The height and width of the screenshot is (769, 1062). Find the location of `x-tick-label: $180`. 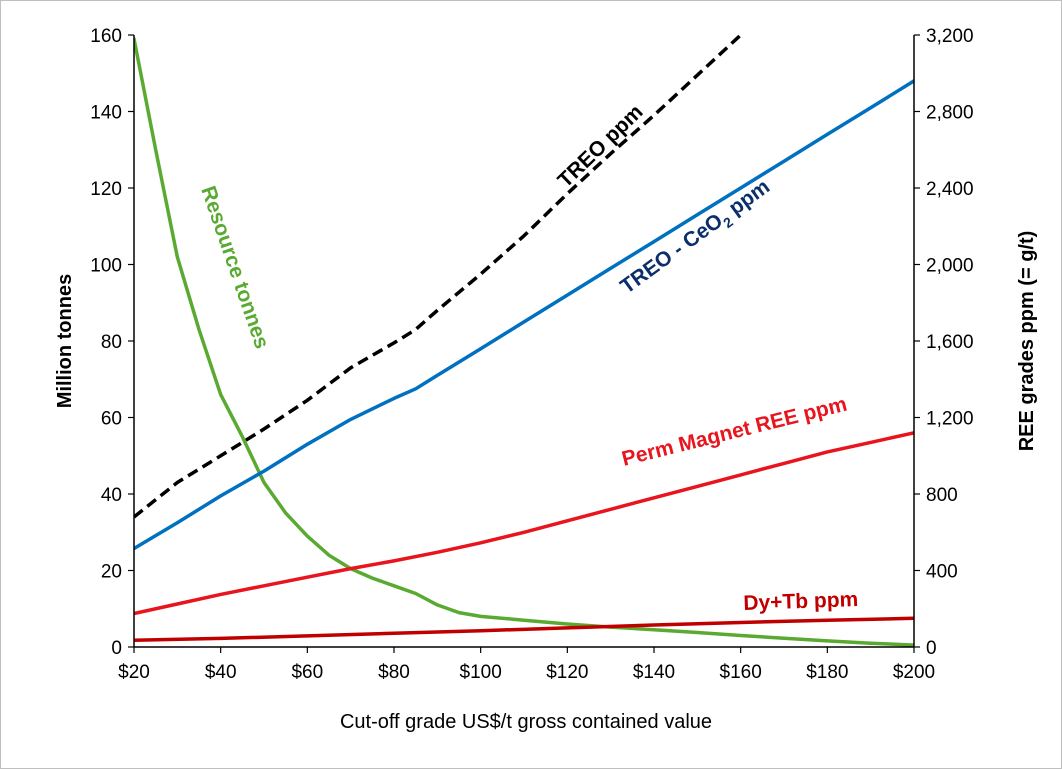

x-tick-label: $180 is located at coordinates (827, 672).